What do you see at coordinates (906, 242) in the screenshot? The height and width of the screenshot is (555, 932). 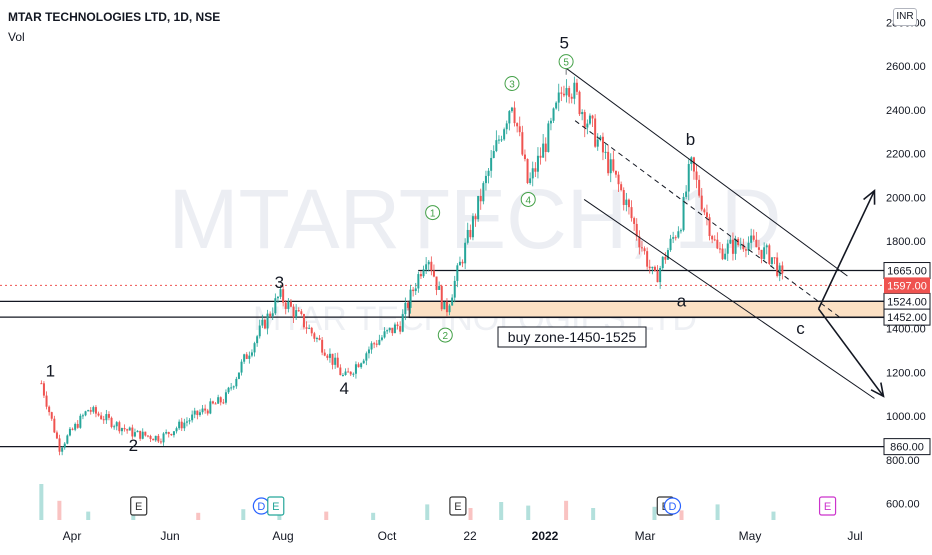 I see `y-tick-label: 1800.00` at bounding box center [906, 242].